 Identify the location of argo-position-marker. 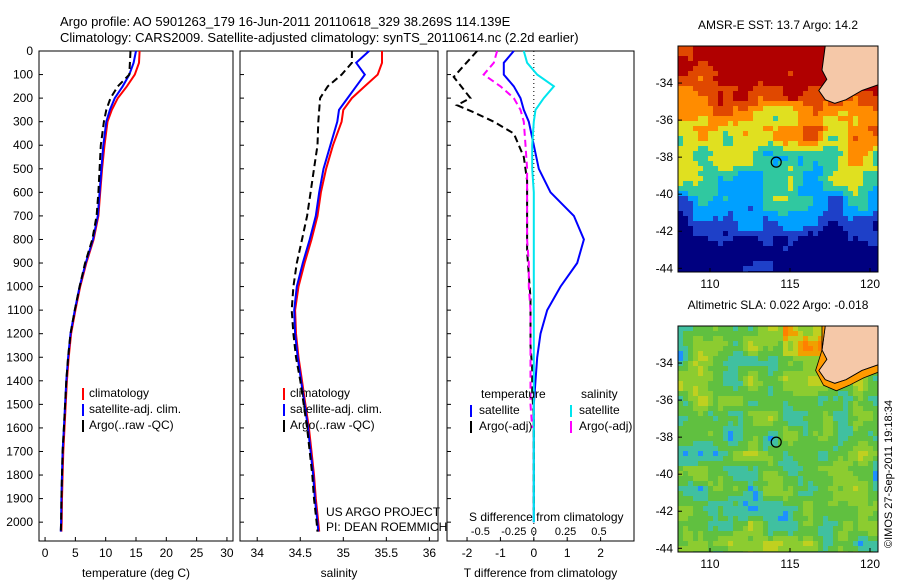
(776, 442).